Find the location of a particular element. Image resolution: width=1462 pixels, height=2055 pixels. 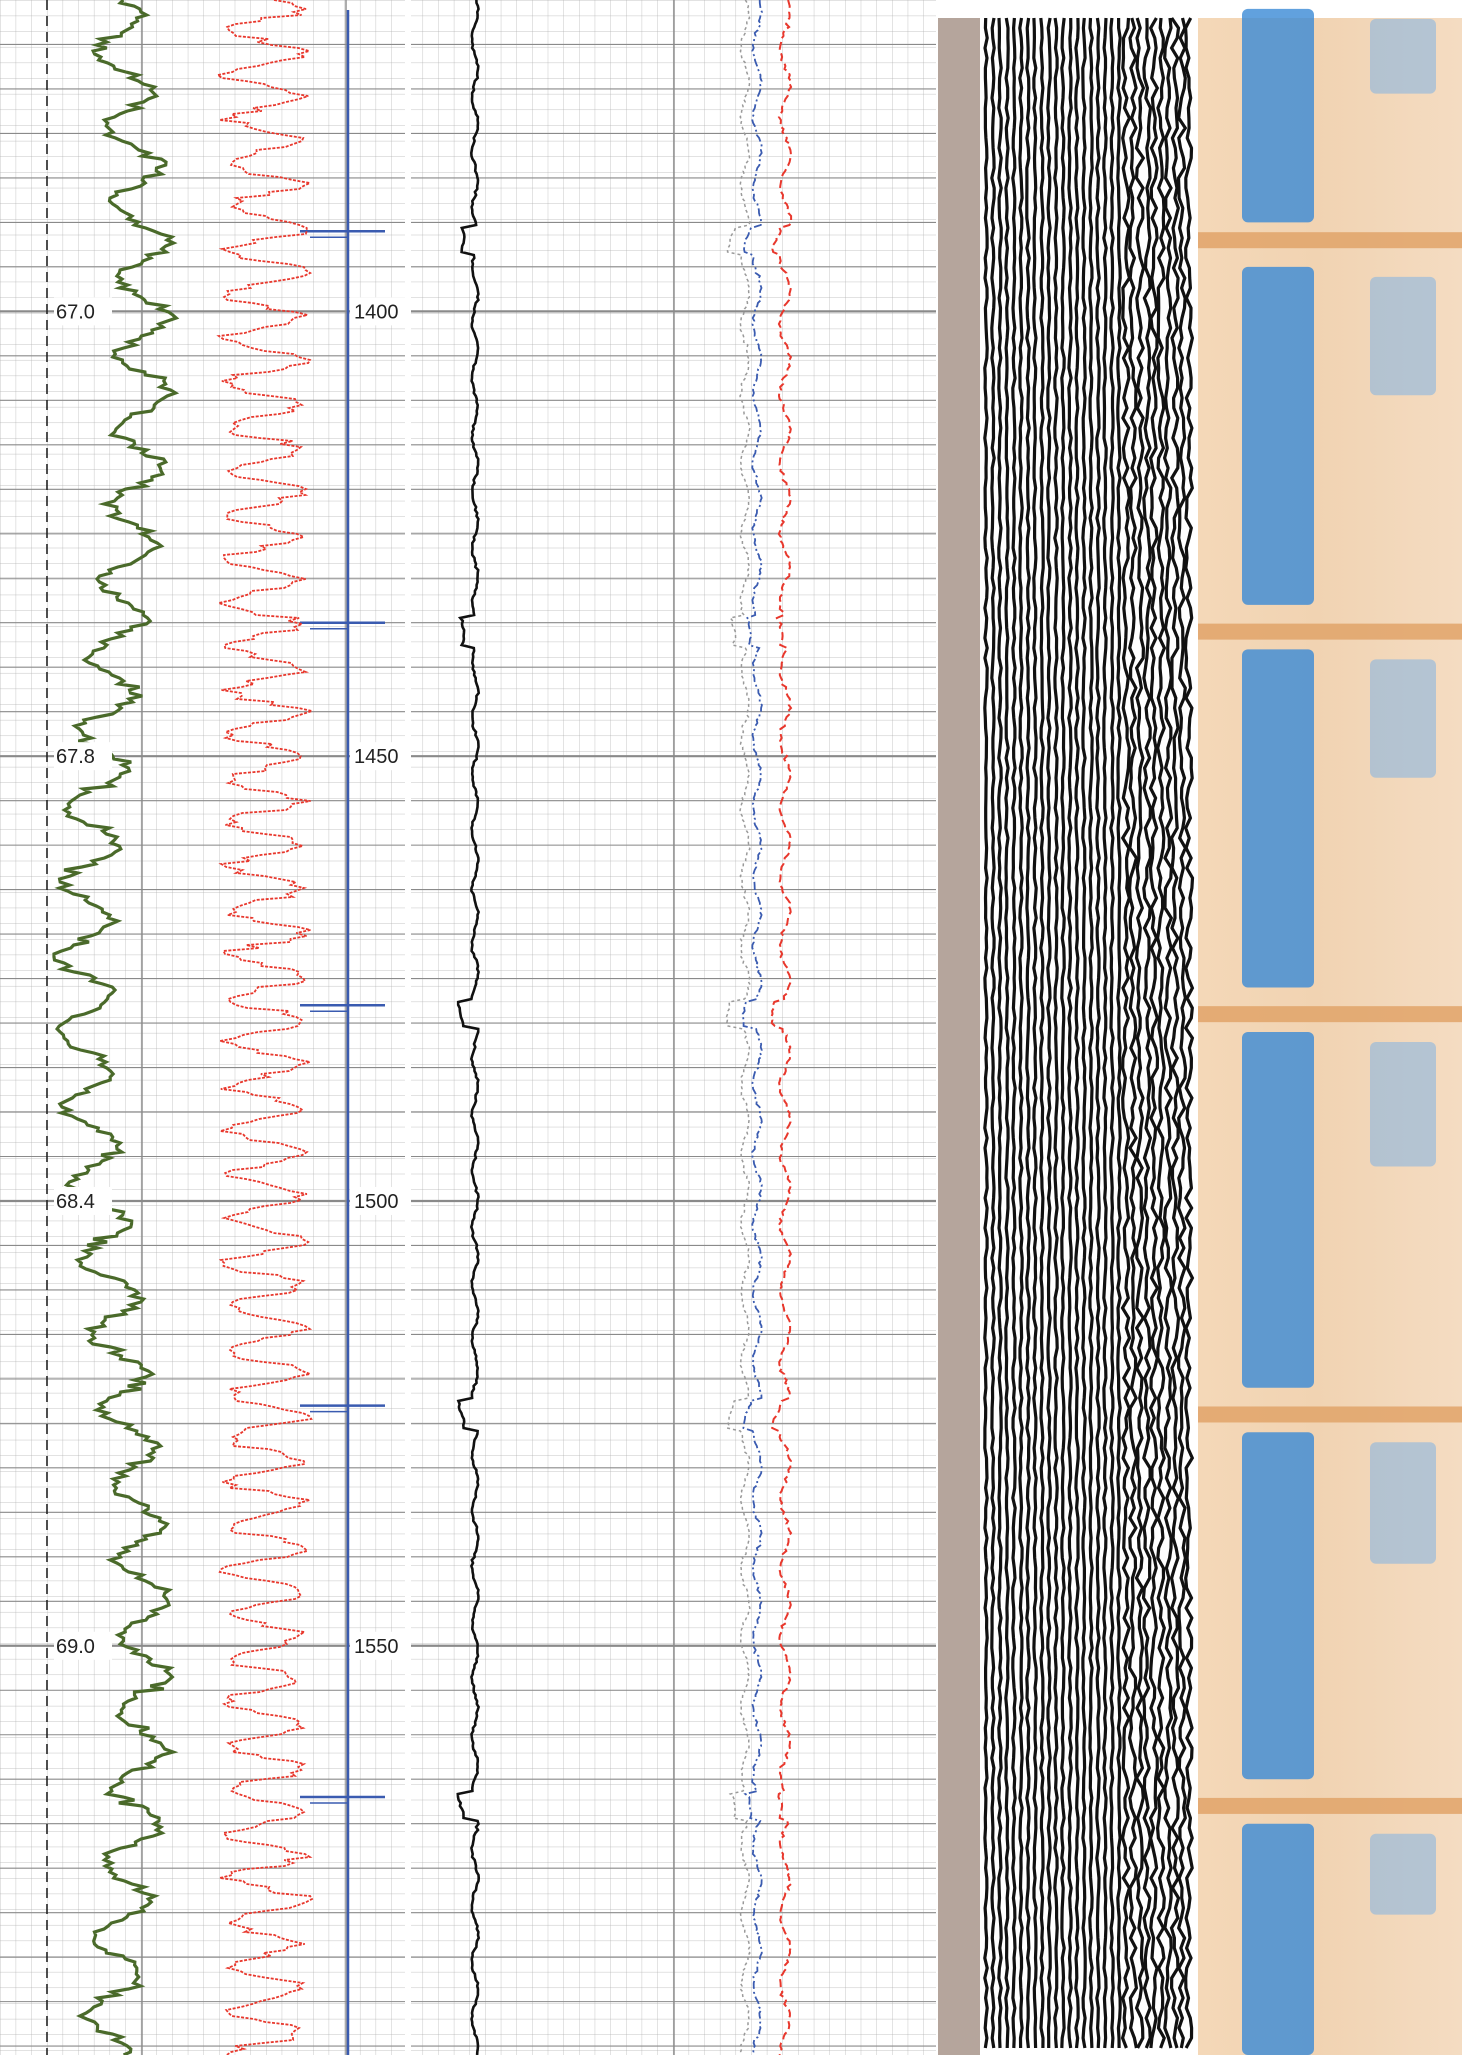

scale-tick-label: 69.0 is located at coordinates (75, 1647).